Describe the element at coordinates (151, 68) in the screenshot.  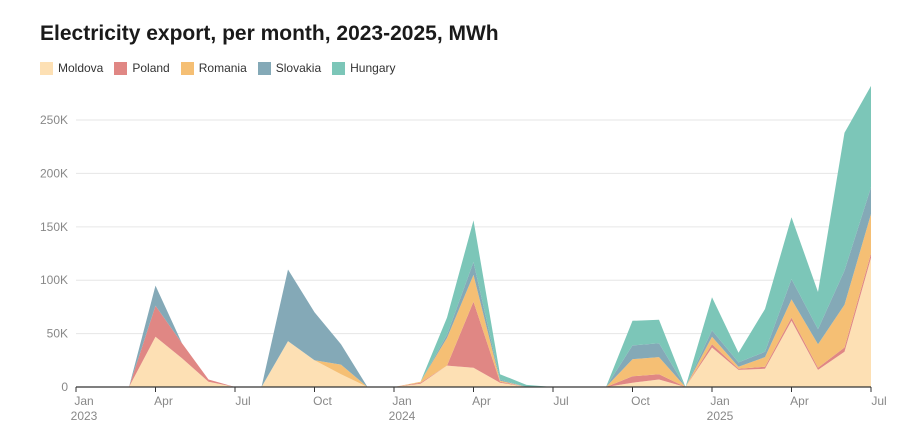
I see `legend-label: Poland` at that location.